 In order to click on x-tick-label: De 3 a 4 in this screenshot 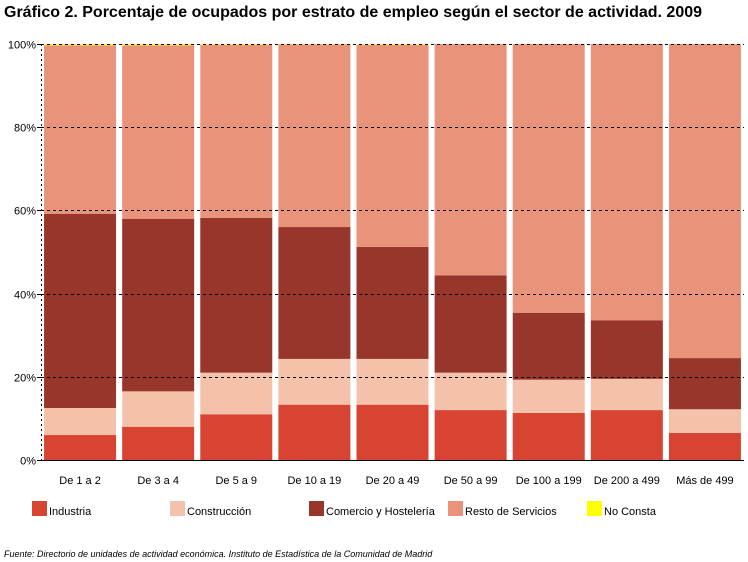, I will do `click(158, 481)`.